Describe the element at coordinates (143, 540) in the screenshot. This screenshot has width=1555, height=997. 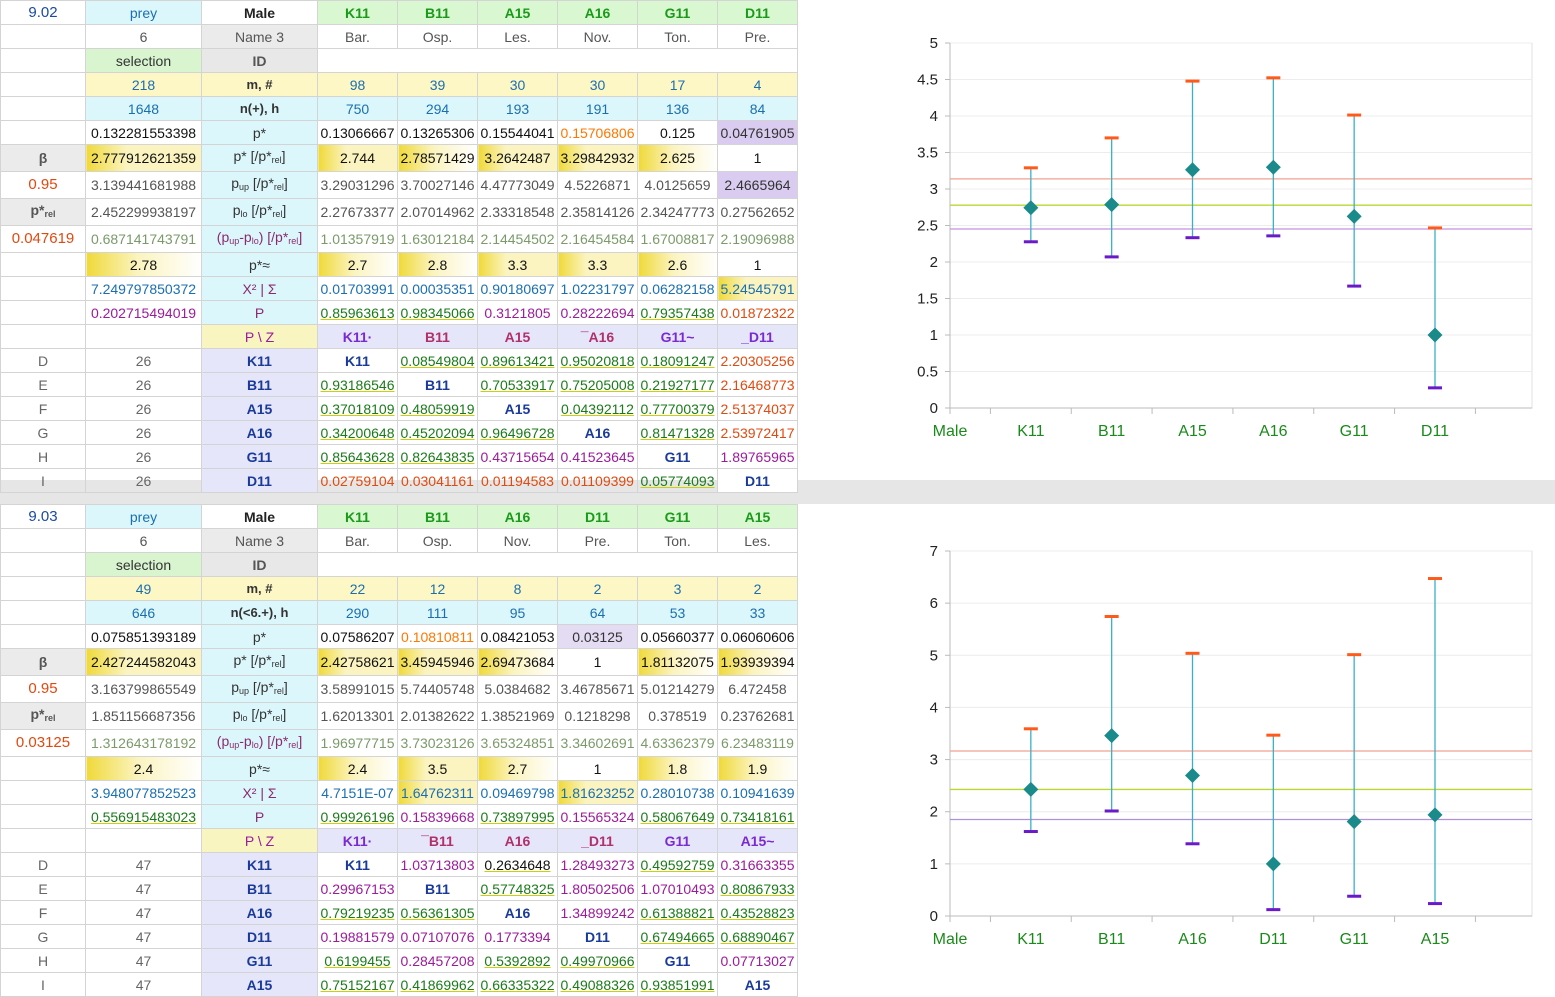
I see `num-cell: 6` at that location.